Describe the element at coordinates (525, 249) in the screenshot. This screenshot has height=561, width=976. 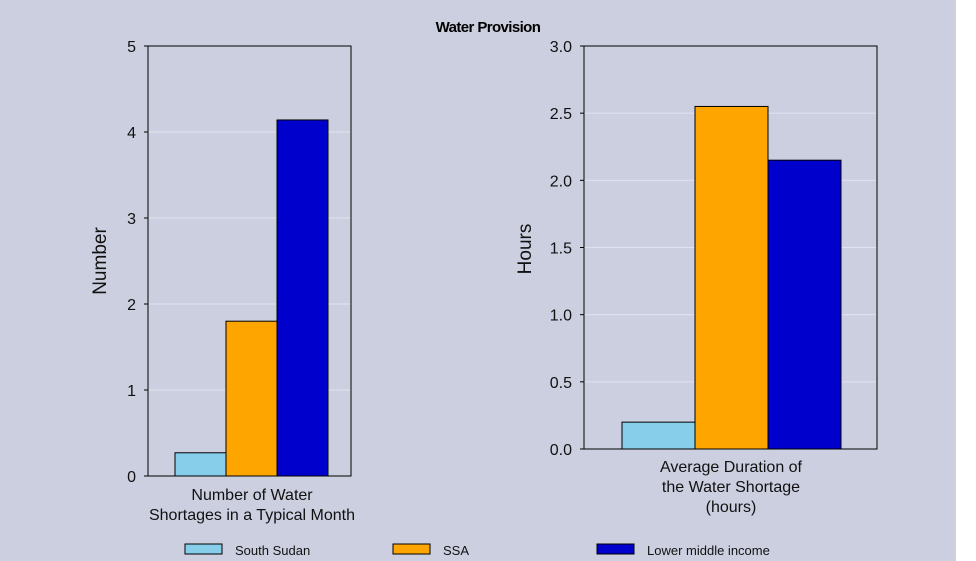
I see `y-axis-label: Hours` at that location.